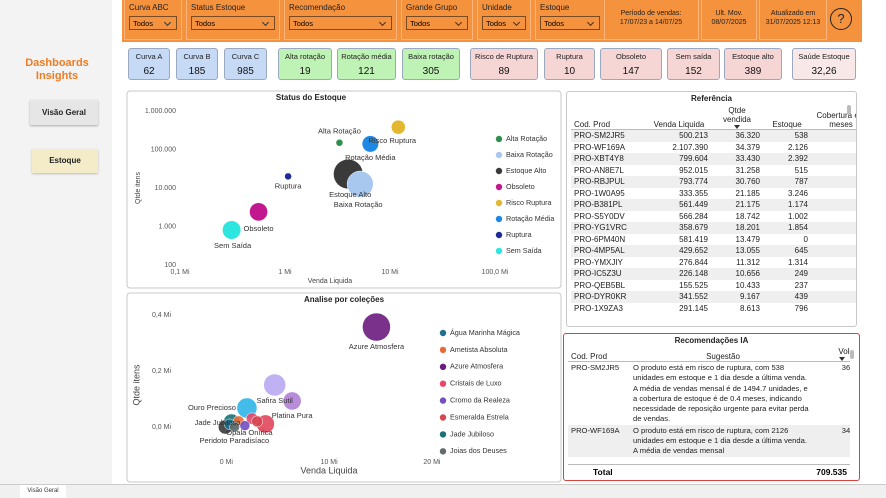  I want to click on kpi-value: 121, so click(366, 71).